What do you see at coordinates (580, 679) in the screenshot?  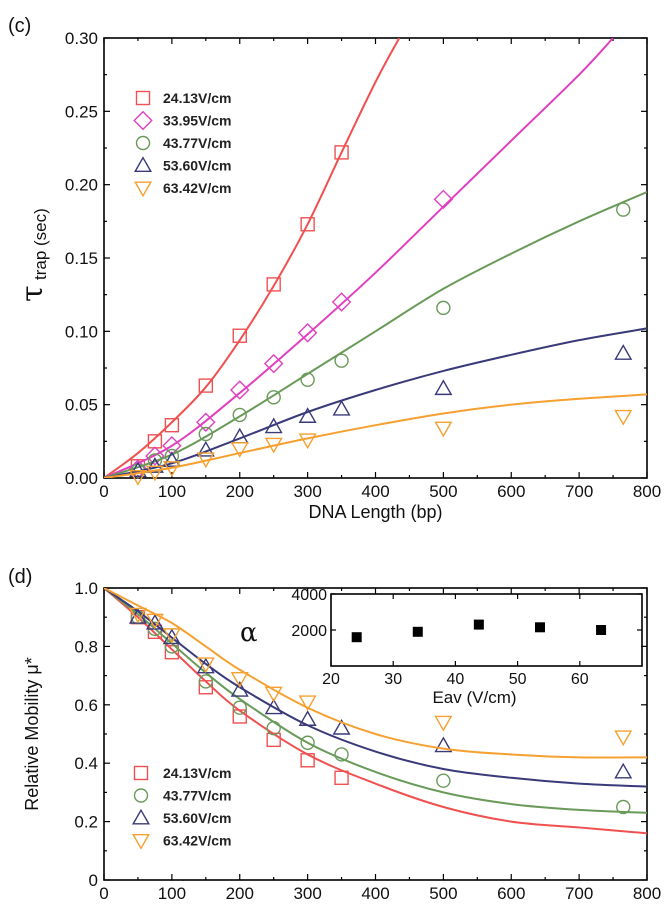 I see `panel-d-inset-xtick-label: 60` at bounding box center [580, 679].